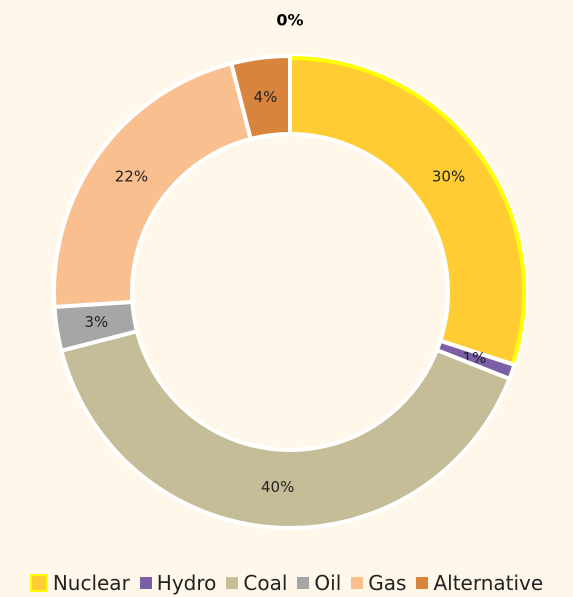  What do you see at coordinates (266, 97) in the screenshot?
I see `data-label: 4%` at bounding box center [266, 97].